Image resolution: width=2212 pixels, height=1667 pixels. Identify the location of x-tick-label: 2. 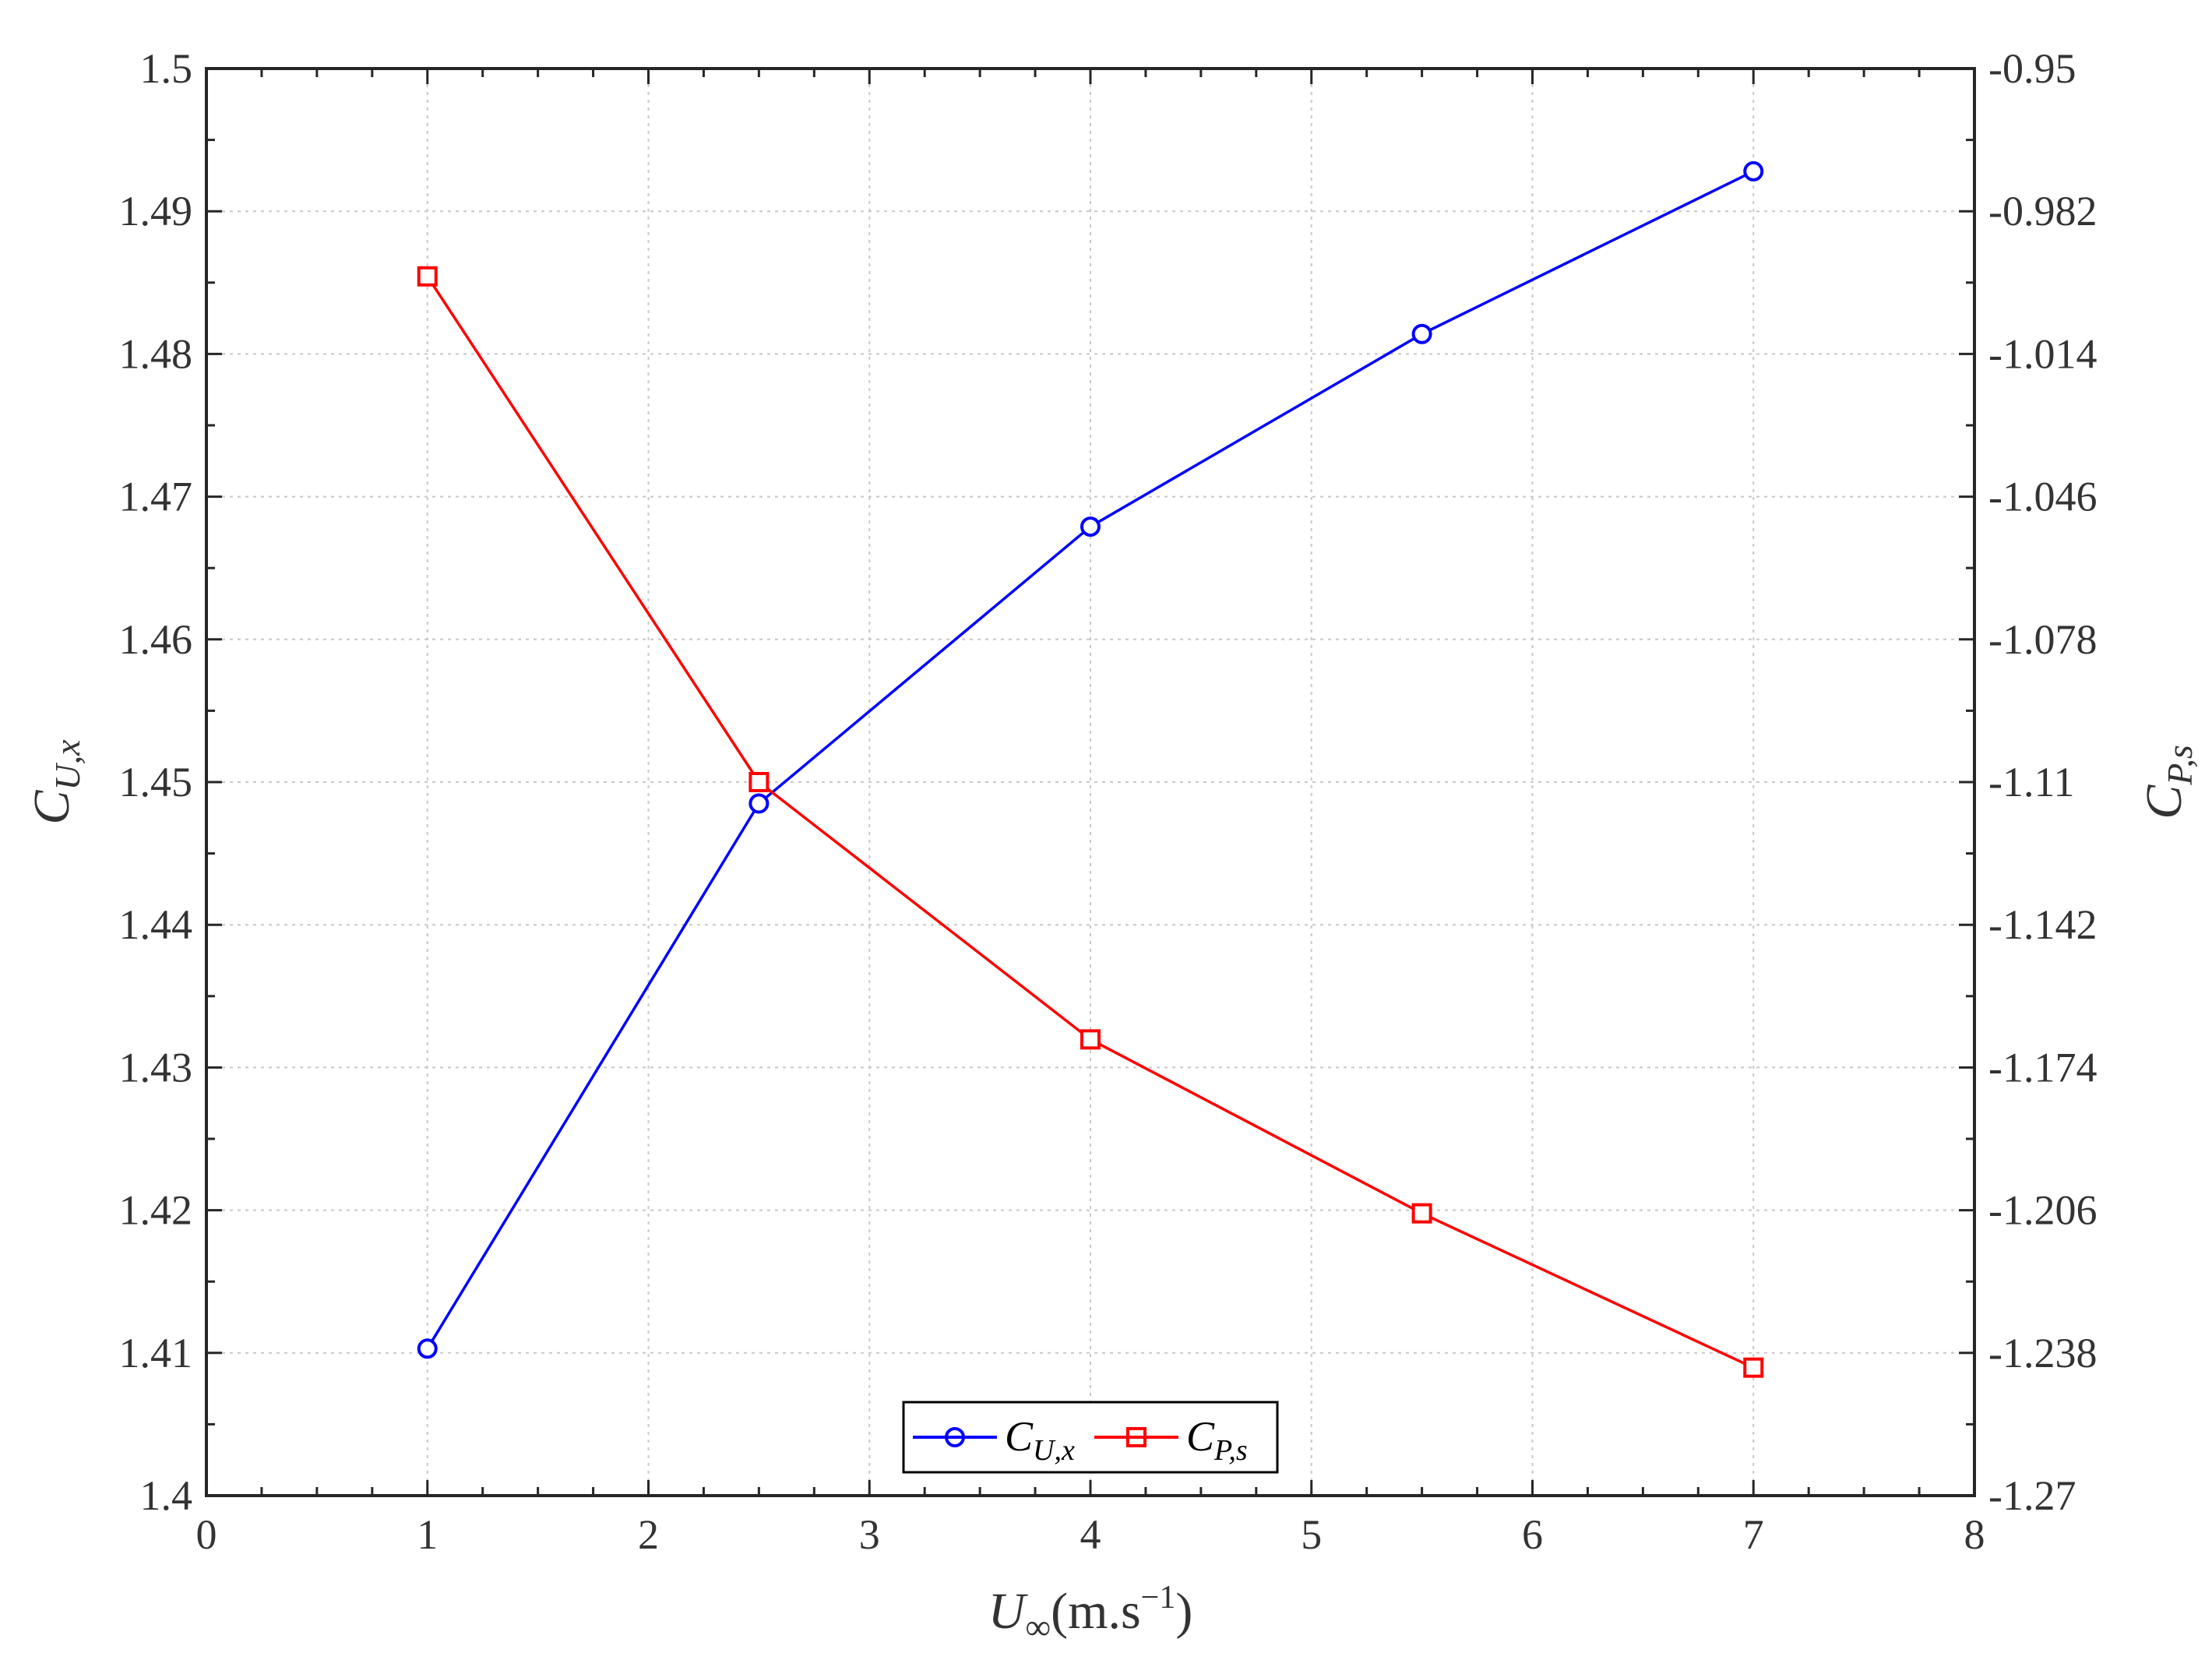
(648, 1534).